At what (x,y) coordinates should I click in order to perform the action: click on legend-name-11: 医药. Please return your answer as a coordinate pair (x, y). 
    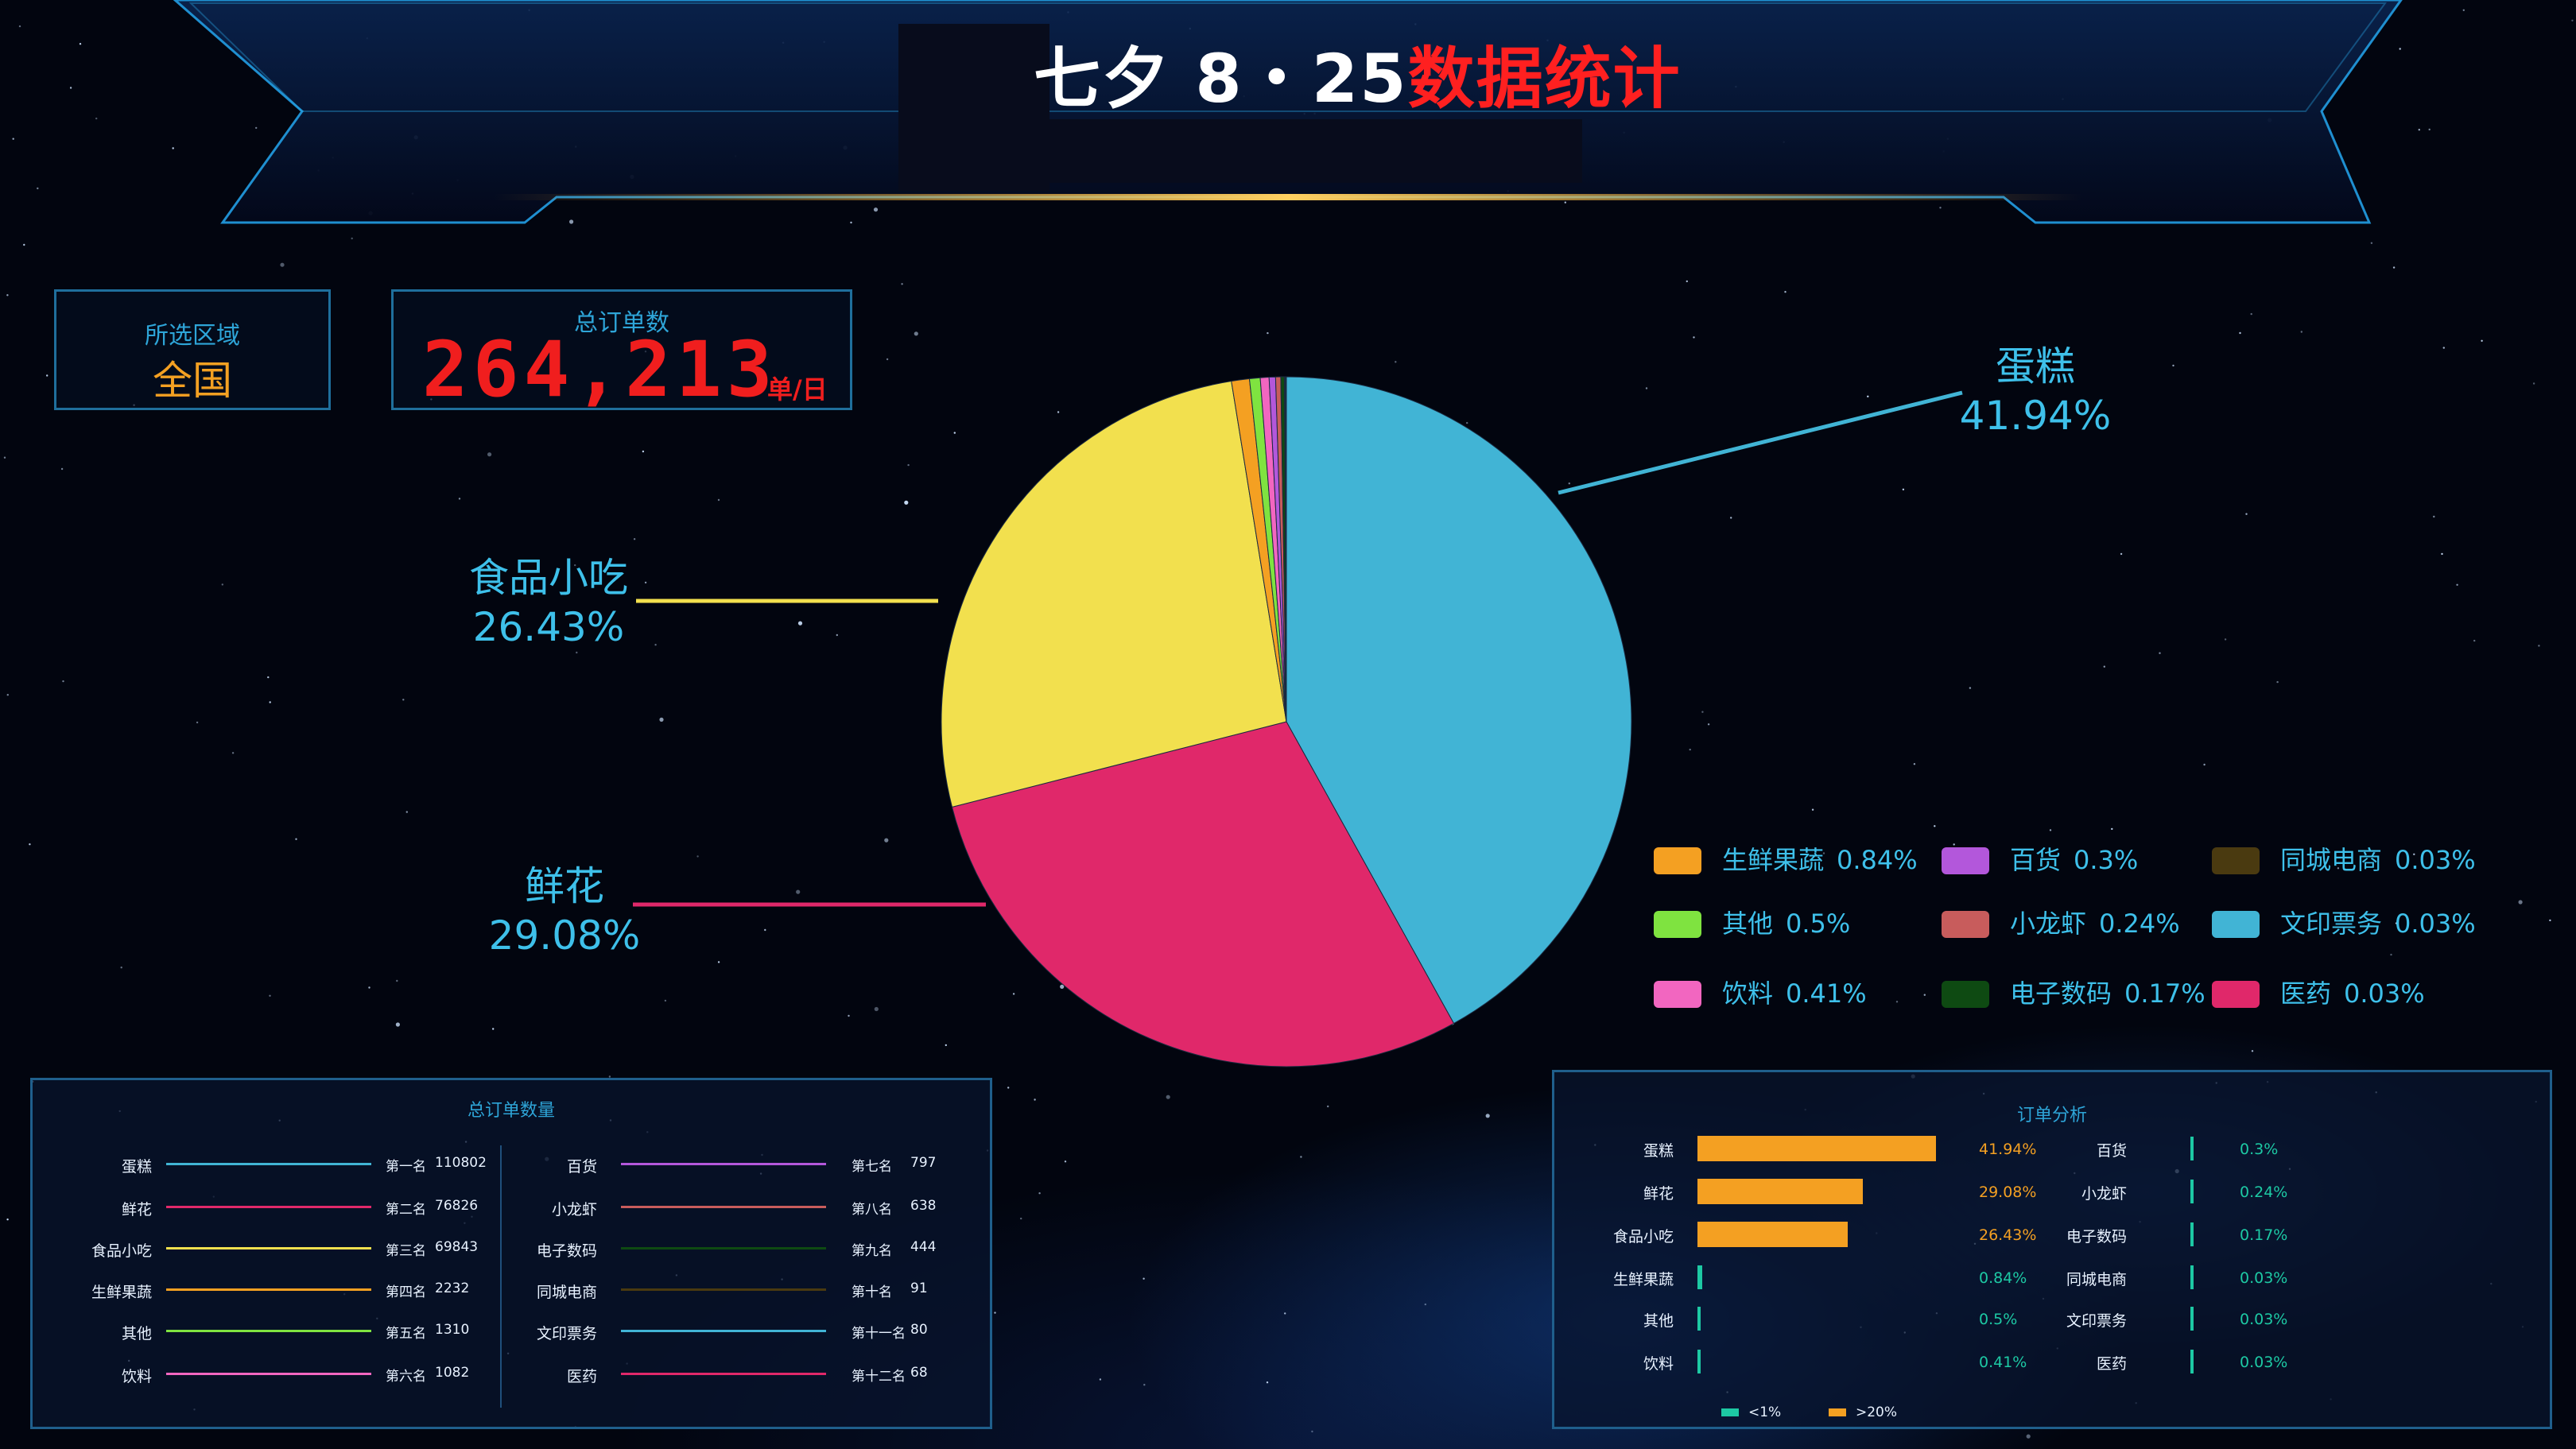
    Looking at the image, I should click on (2306, 993).